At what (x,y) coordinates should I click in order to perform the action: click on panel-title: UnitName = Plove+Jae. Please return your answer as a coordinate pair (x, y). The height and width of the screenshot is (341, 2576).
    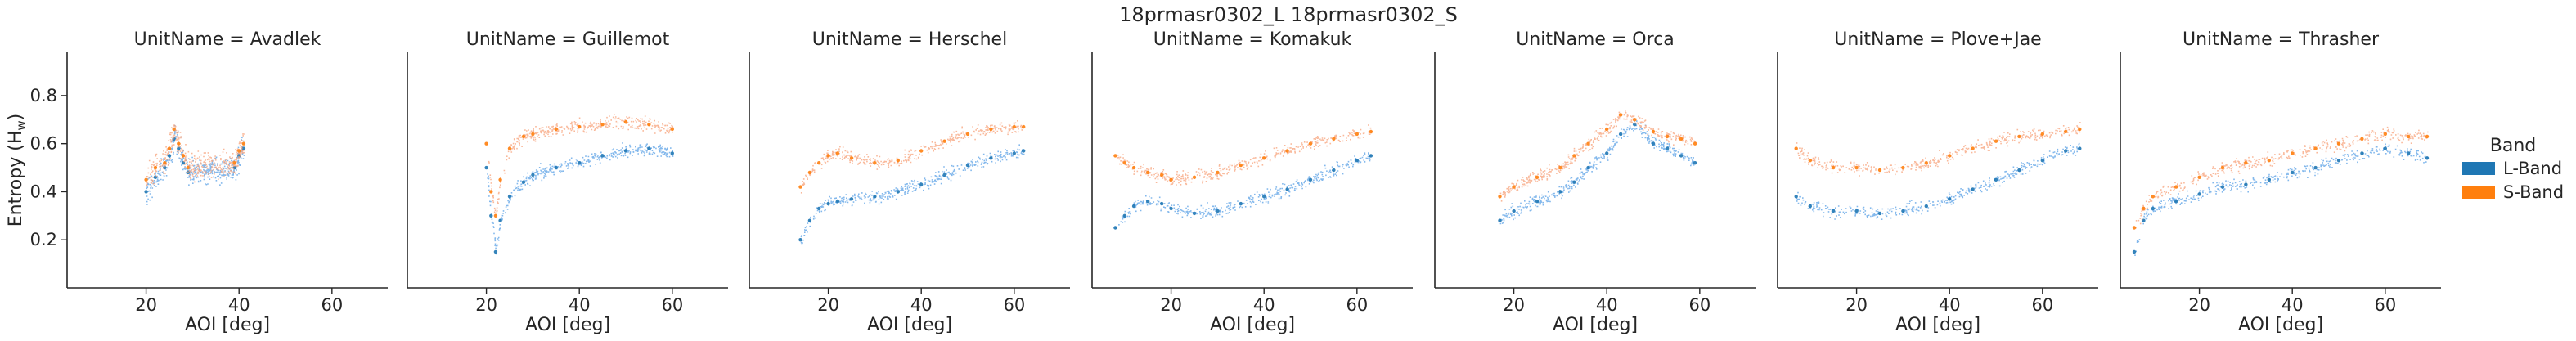
    Looking at the image, I should click on (1938, 39).